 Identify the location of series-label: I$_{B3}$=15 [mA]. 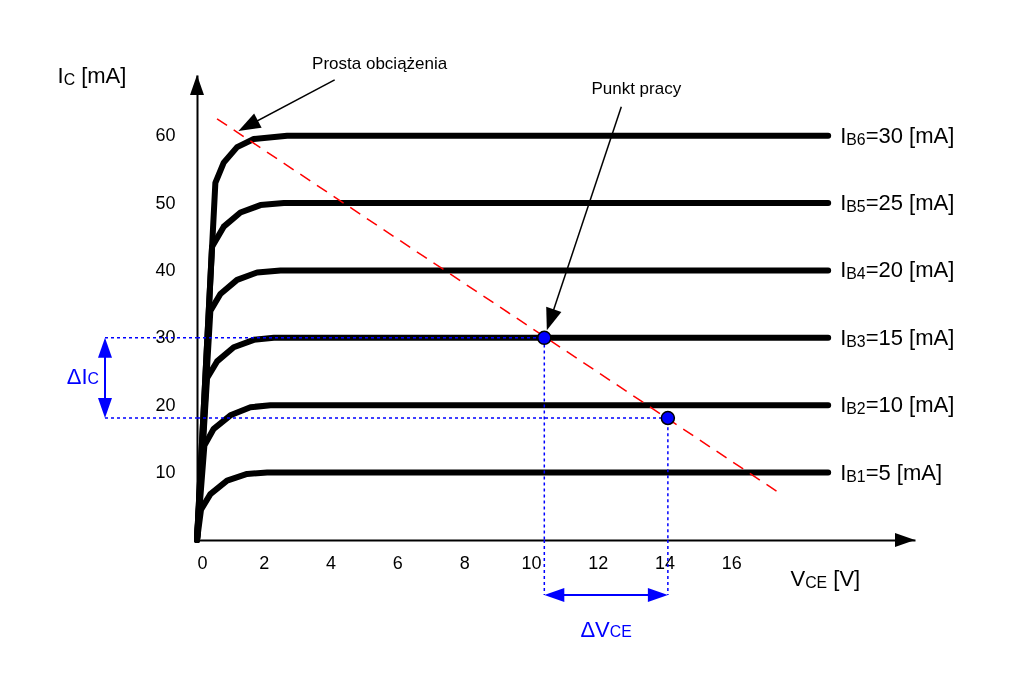
(897, 337).